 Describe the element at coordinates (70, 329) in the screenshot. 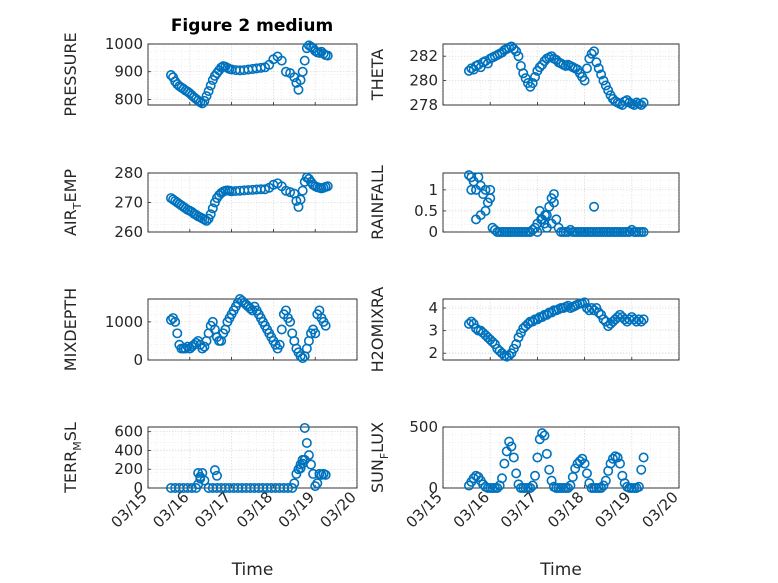

I see `y-axis-label: MIXDEPTH` at that location.